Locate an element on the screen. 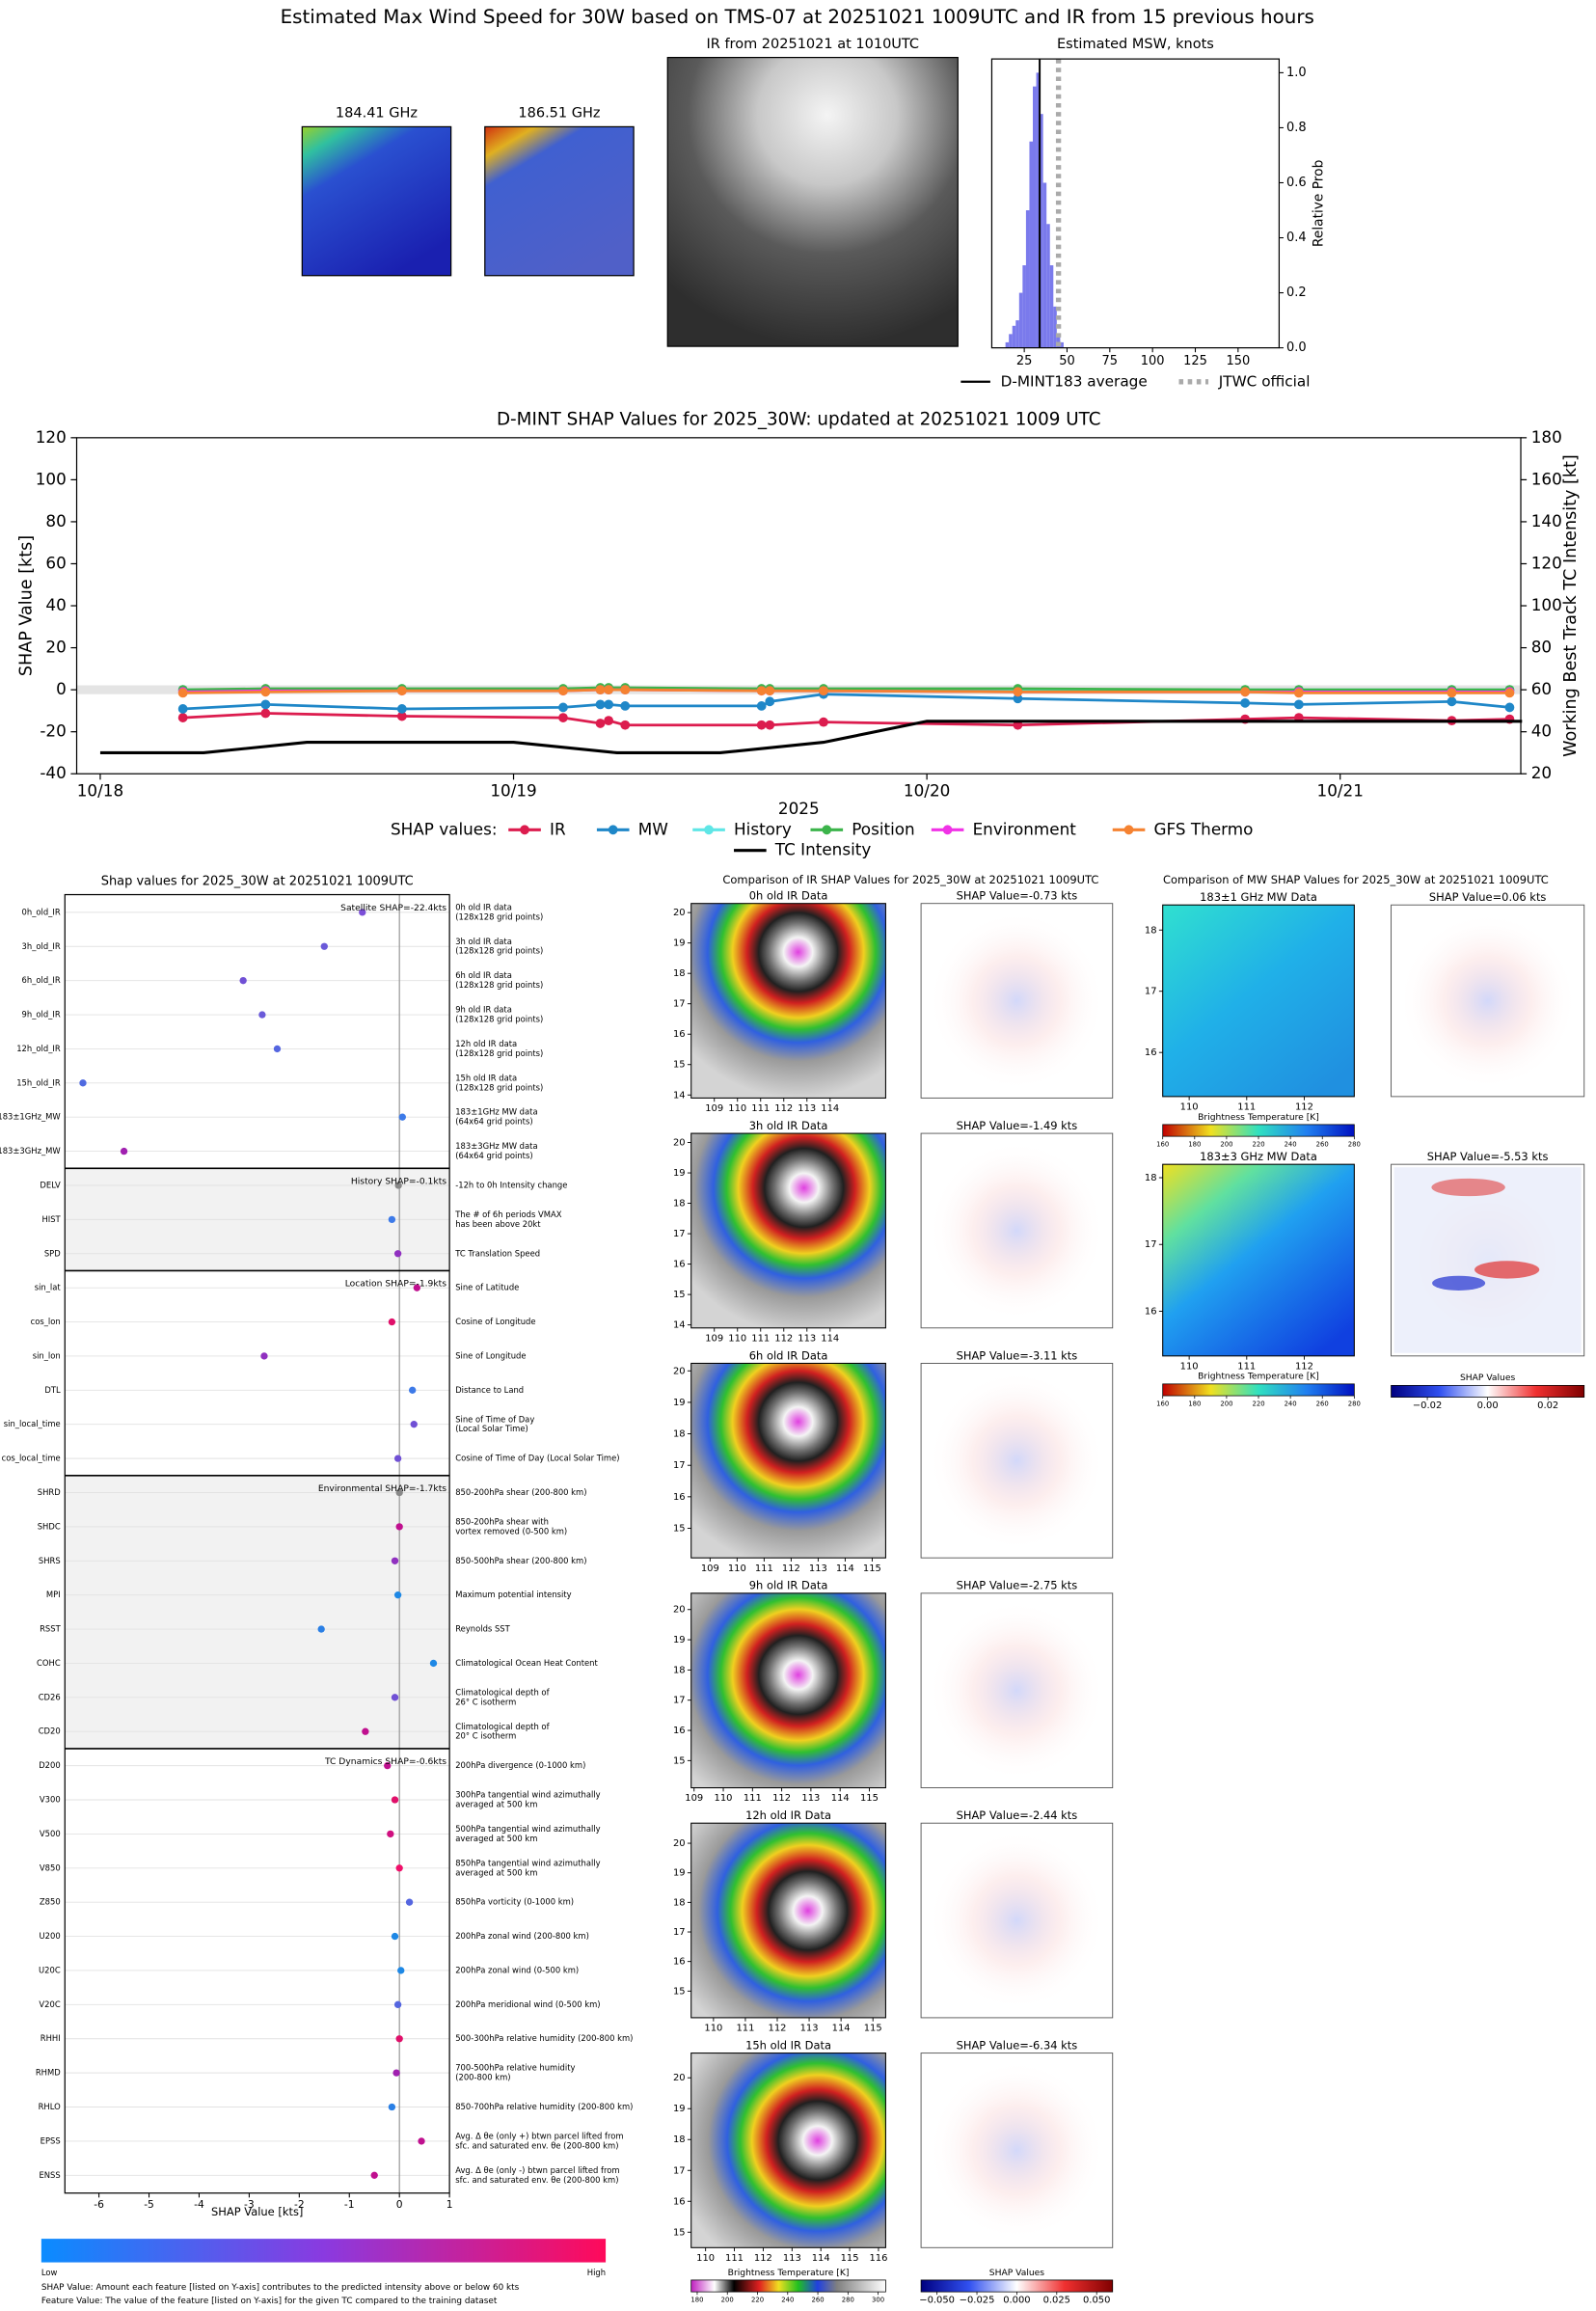 This screenshot has width=1596, height=2311. panel-title: 12h old IR Data is located at coordinates (788, 1815).